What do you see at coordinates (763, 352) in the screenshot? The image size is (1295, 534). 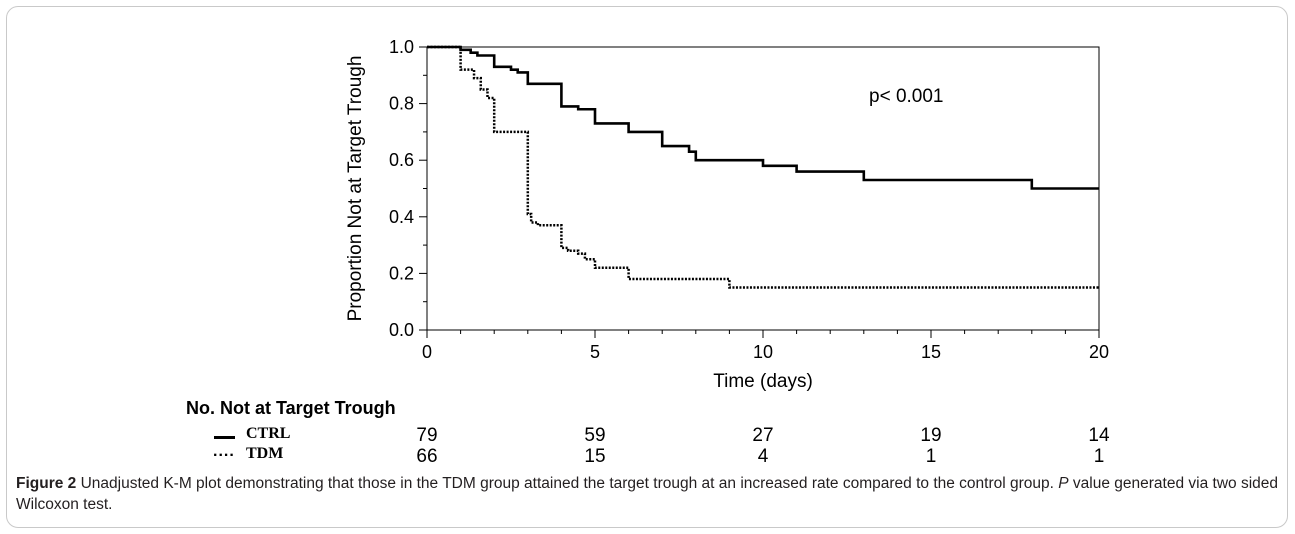 I see `x-tick-label: 10` at bounding box center [763, 352].